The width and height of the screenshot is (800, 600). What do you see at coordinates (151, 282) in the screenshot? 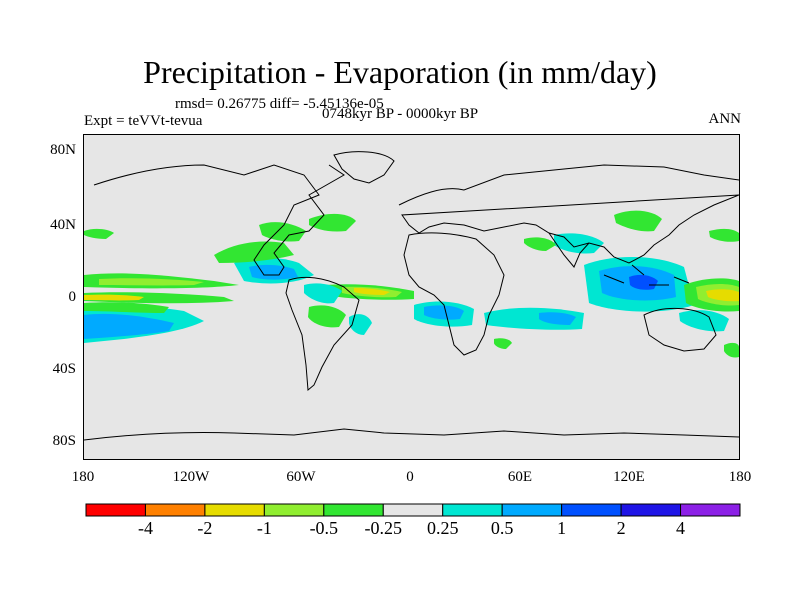
I see `field-patch-eqpac-lgreen` at bounding box center [151, 282].